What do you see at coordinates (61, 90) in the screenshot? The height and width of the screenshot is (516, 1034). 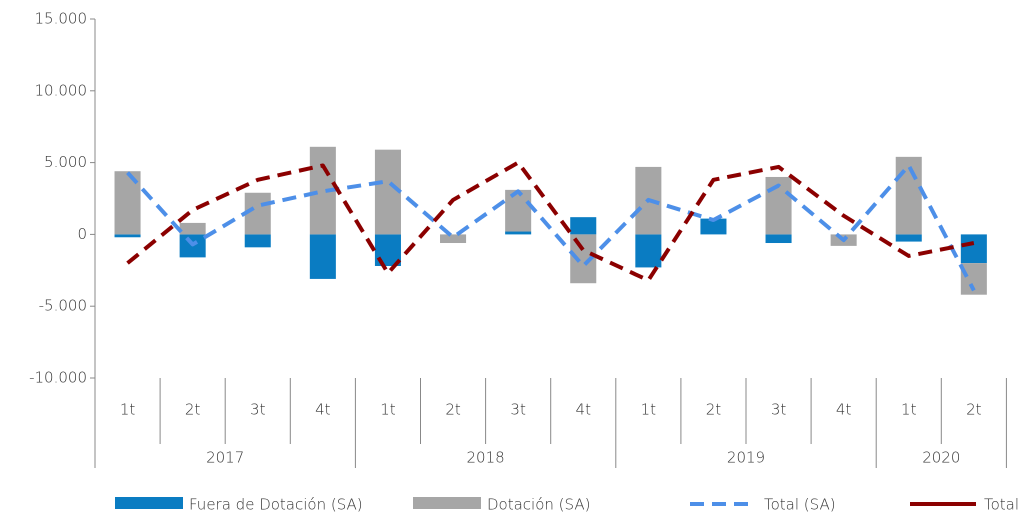 I see `y-tick-label: 10.000` at bounding box center [61, 90].